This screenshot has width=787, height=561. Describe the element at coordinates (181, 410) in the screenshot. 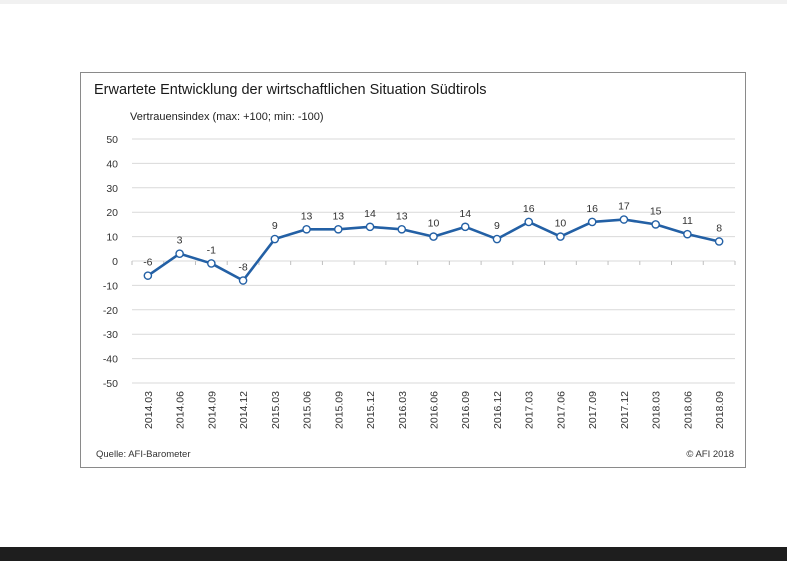

I see `x-tick-label: 2014.06` at that location.